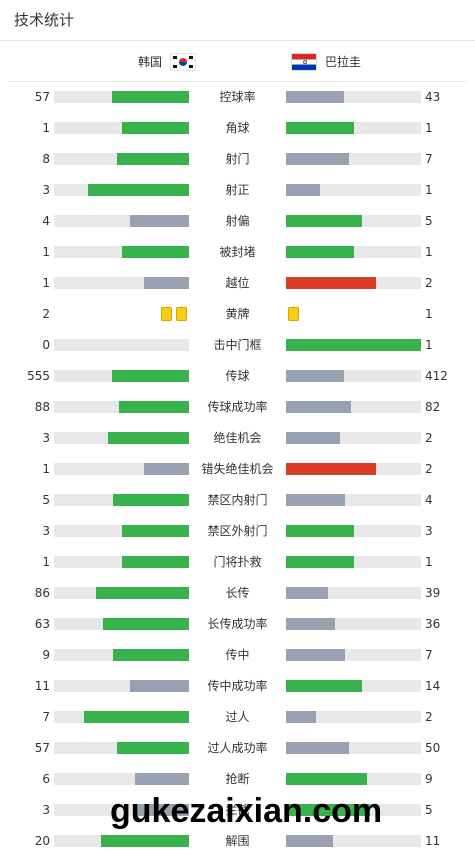  I want to click on home-team: 韩国, so click(167, 61).